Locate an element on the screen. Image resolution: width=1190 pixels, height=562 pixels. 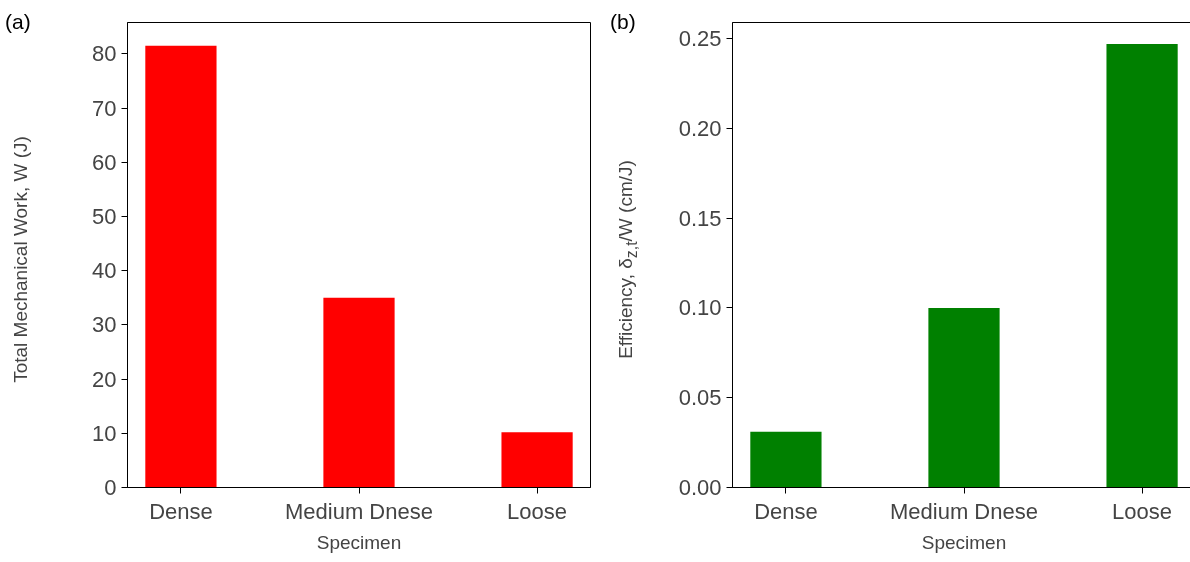
title: (b) is located at coordinates (623, 22).